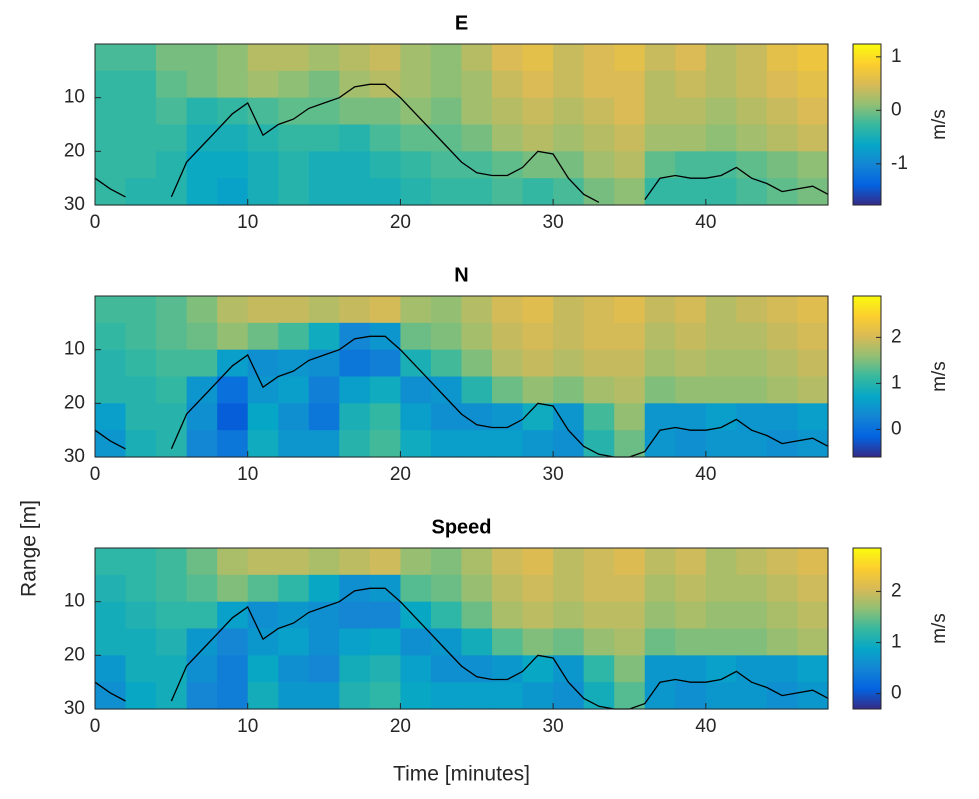 Image resolution: width=979 pixels, height=799 pixels. What do you see at coordinates (461, 275) in the screenshot?
I see `panel-title: N` at bounding box center [461, 275].